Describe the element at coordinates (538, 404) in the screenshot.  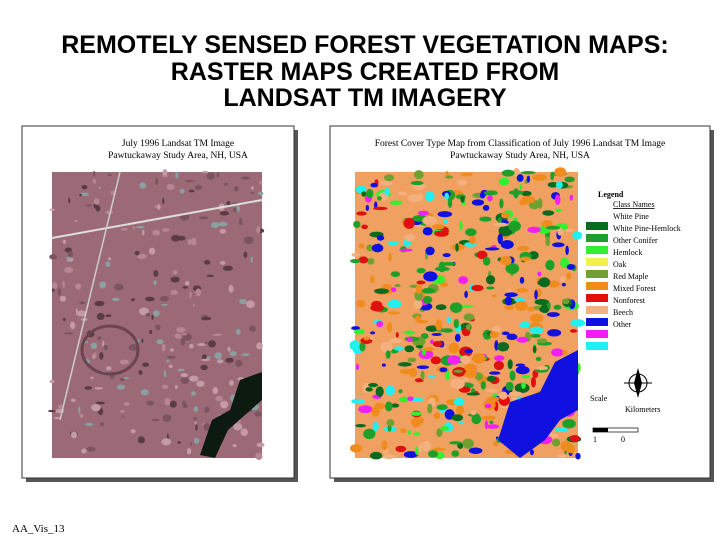
I see `water` at that location.